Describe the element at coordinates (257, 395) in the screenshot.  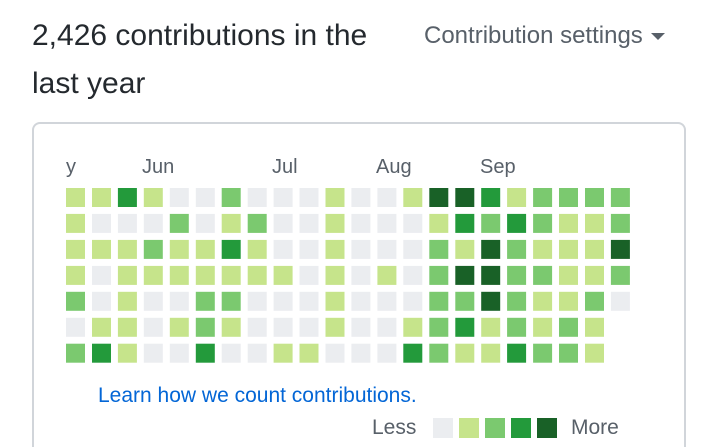
I see `learn-how-we-count-link: Learn how we count contributions.` at that location.